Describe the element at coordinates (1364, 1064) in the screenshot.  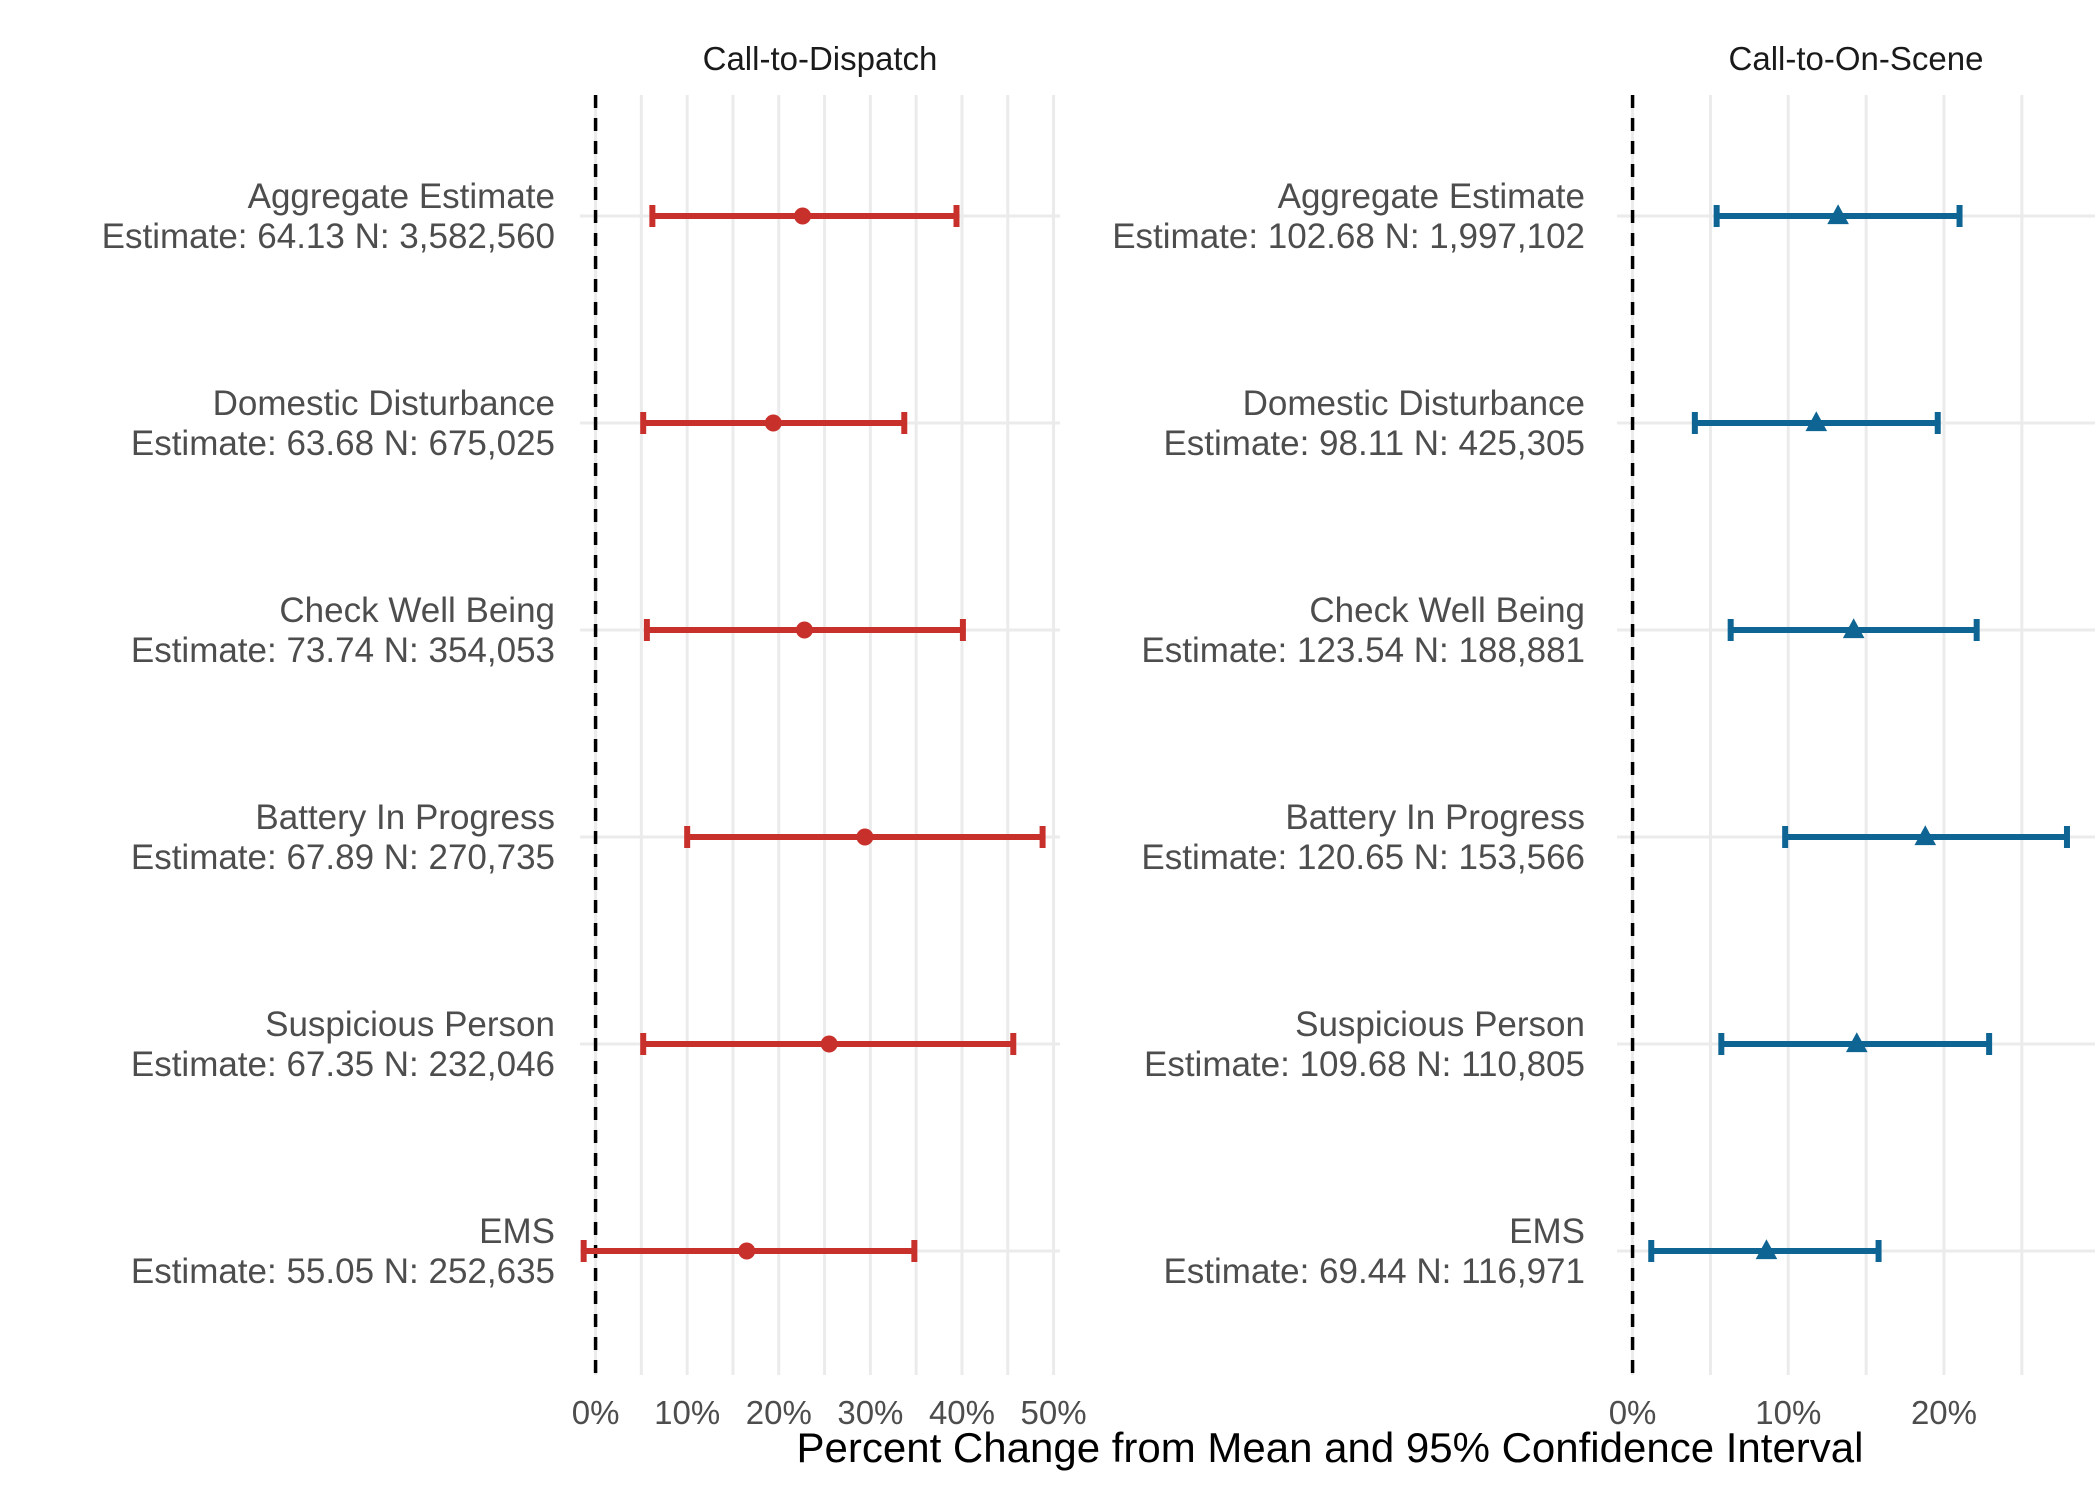
I see `estimate-label-suspicious-person: Estimate: 109.68 N: 110,805` at that location.